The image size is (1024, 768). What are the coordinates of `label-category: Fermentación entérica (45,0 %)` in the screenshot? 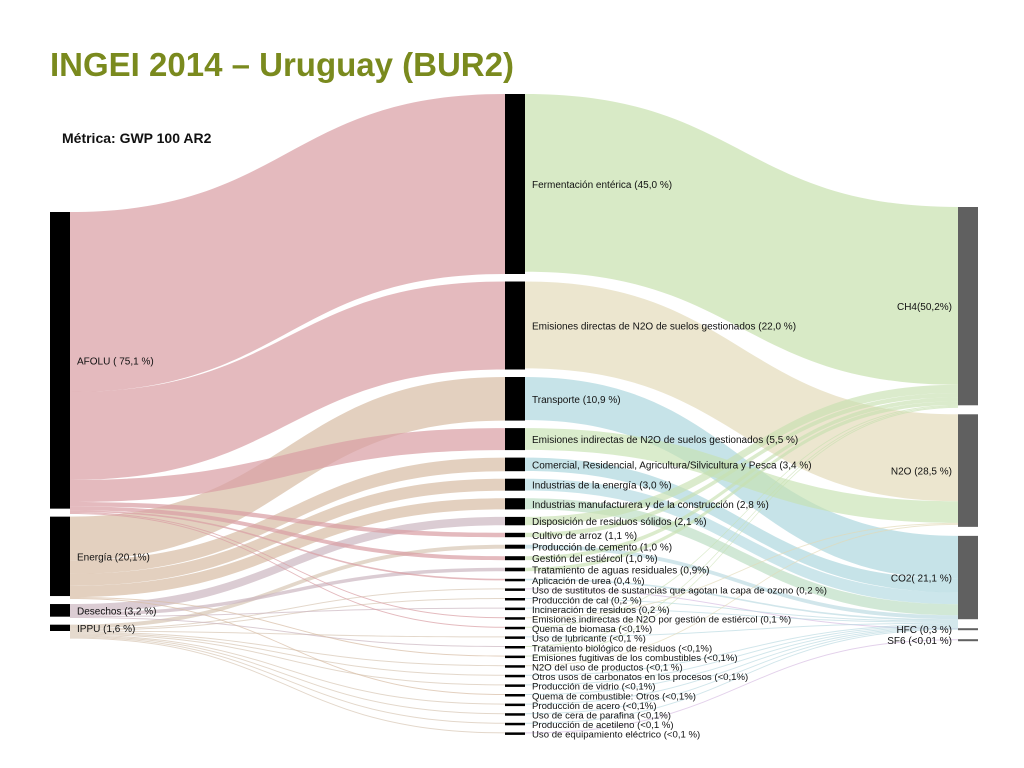 It's located at (602, 185).